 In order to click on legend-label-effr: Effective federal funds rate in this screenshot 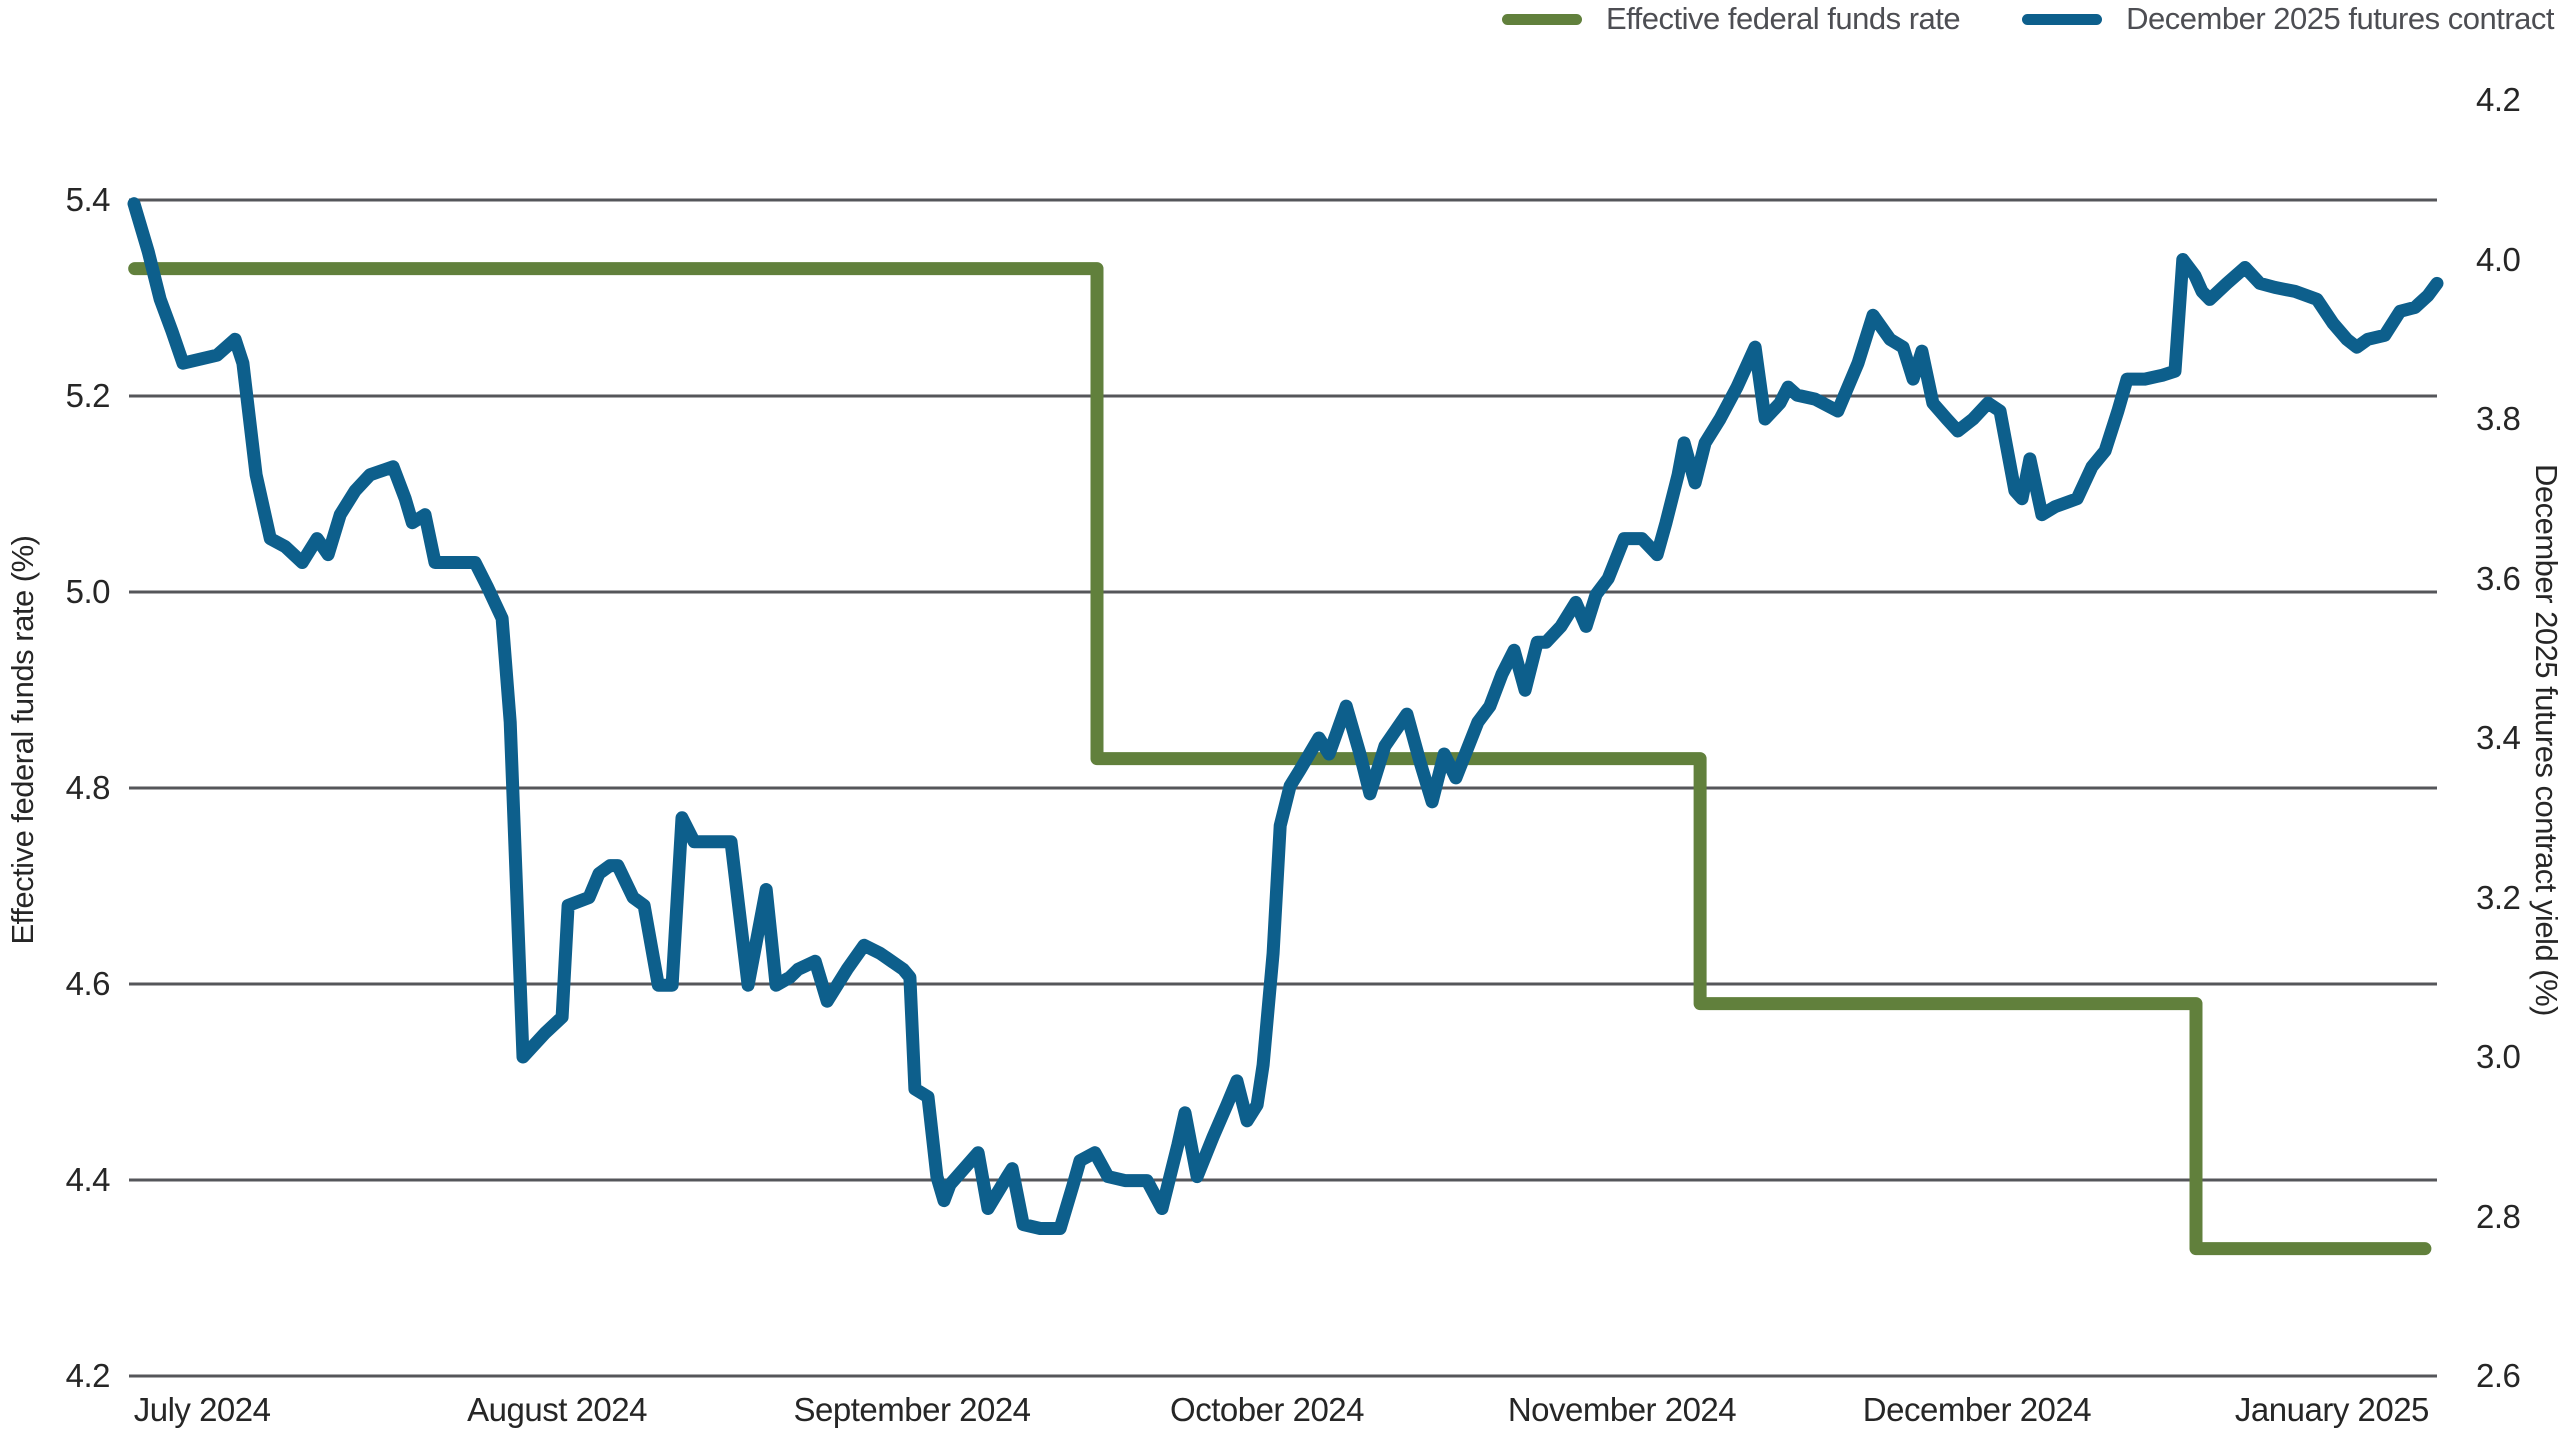, I will do `click(1783, 18)`.